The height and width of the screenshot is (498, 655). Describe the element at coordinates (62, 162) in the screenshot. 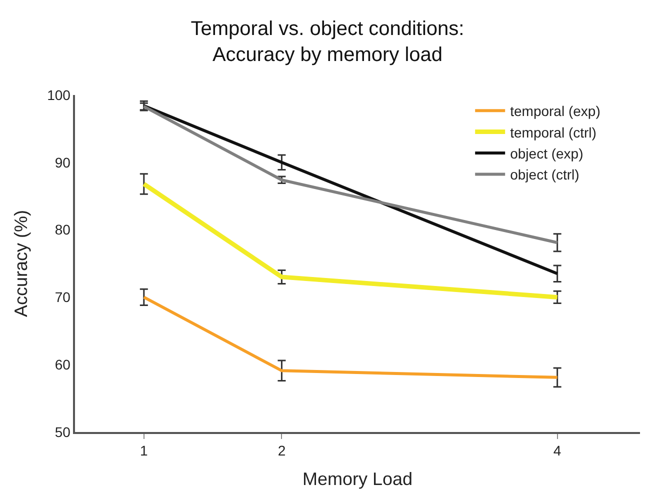

I see `y-tick-label: 90` at that location.